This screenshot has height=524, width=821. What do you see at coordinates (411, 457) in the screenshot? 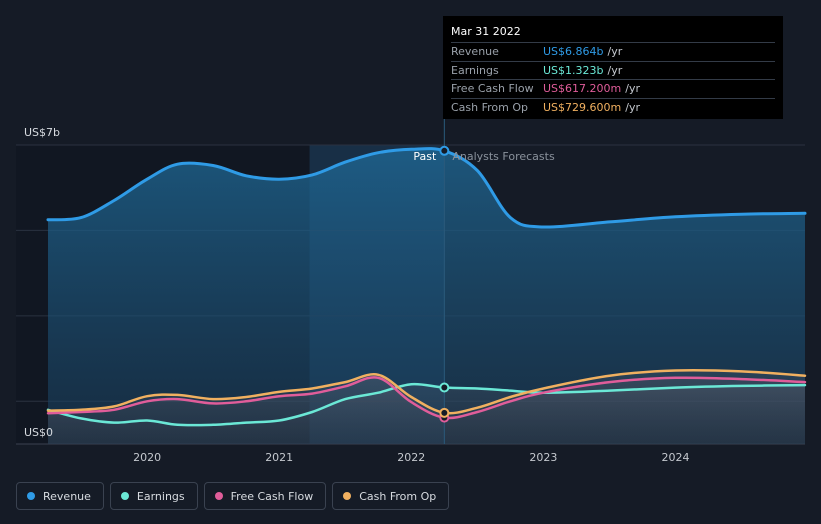
I see `x-tick-label: 2022` at bounding box center [411, 457].